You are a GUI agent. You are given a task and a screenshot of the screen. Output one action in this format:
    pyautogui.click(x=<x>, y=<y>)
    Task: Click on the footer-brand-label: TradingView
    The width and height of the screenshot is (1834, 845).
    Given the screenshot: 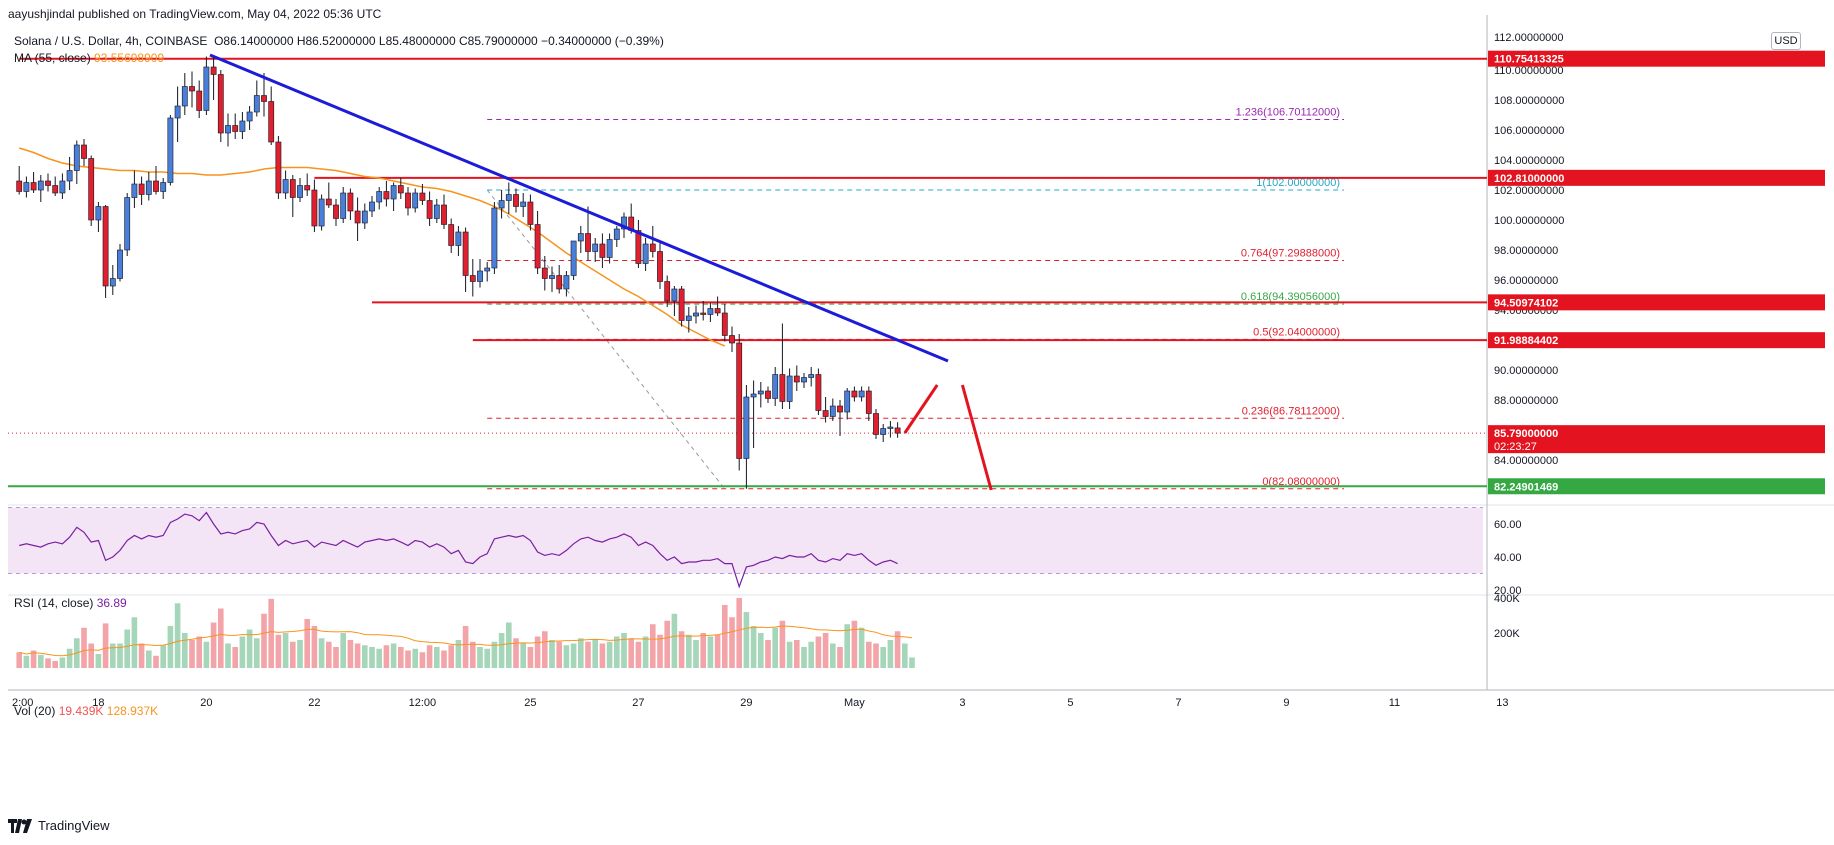 What is the action you would take?
    pyautogui.click(x=74, y=825)
    